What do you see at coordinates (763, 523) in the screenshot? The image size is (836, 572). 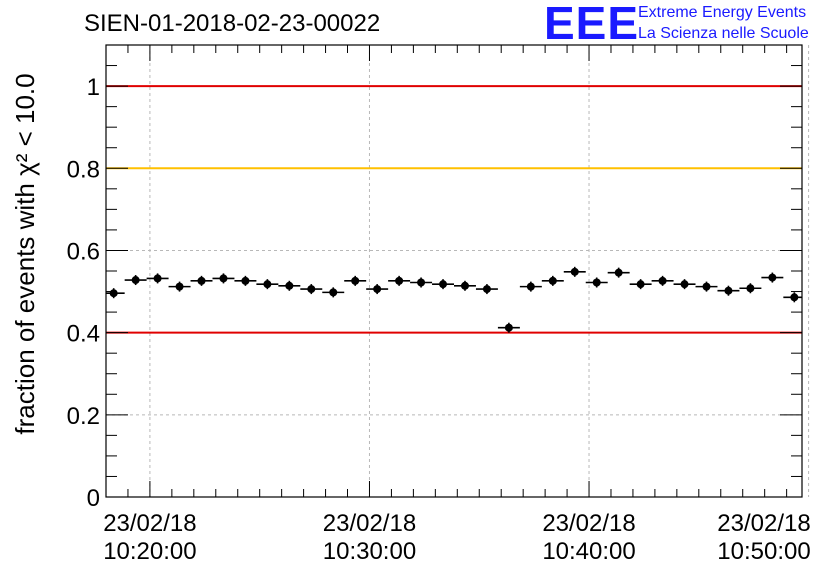 I see `x-tick-label-date-3: 23/02/18` at bounding box center [763, 523].